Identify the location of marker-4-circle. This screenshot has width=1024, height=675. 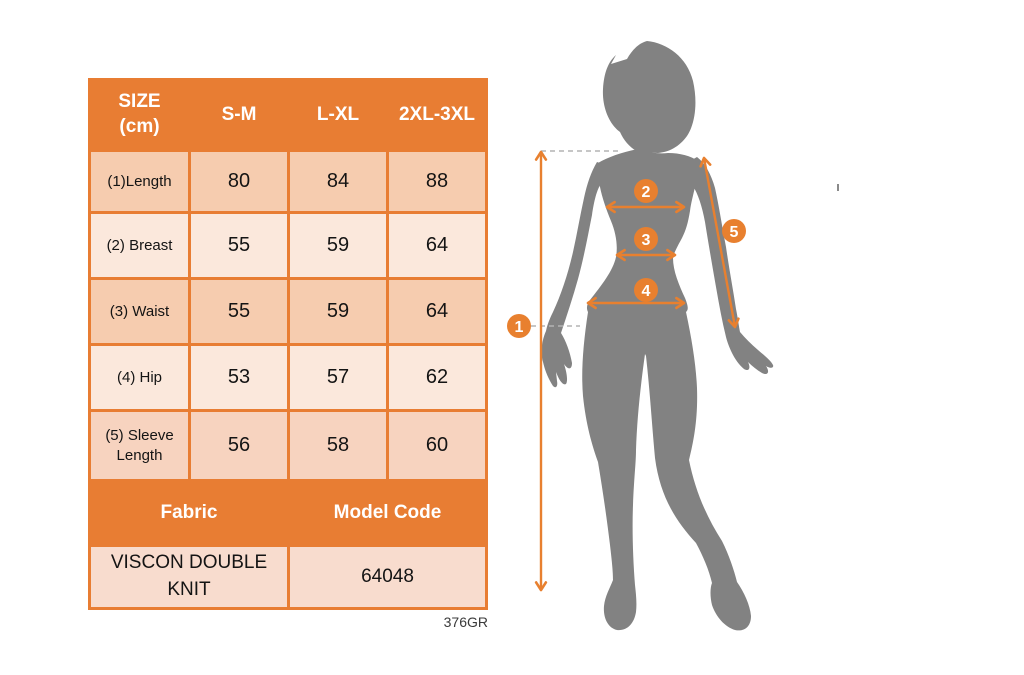
(646, 290).